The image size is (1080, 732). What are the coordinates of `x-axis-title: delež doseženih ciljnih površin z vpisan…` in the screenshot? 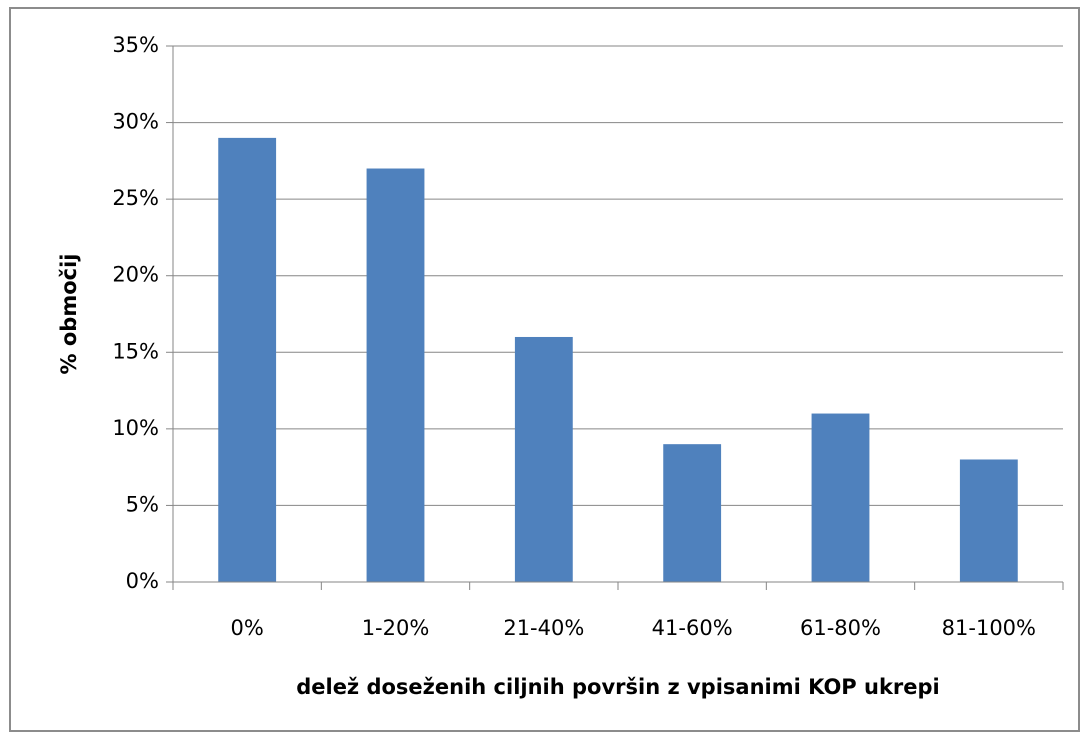 It's located at (618, 687).